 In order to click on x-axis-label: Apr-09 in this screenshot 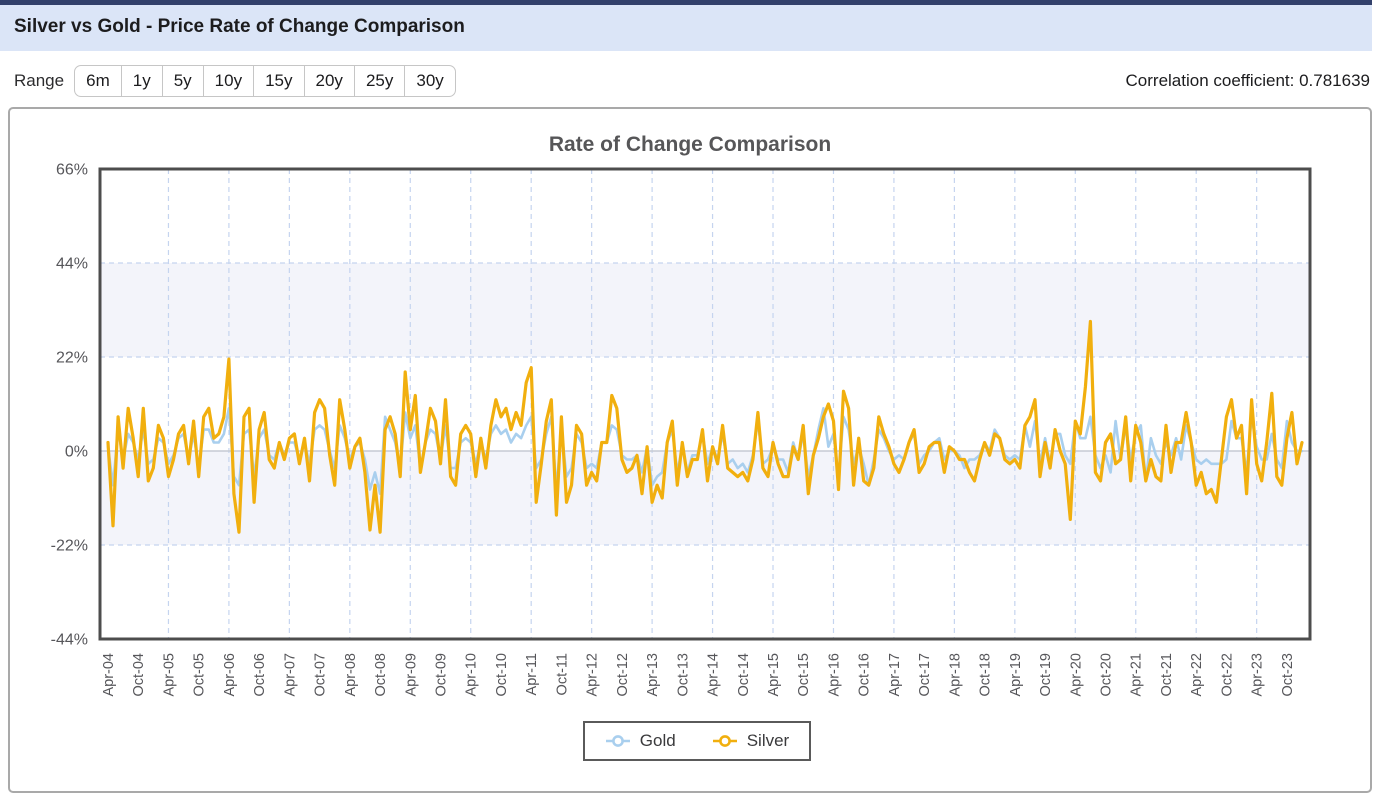, I will do `click(411, 675)`.